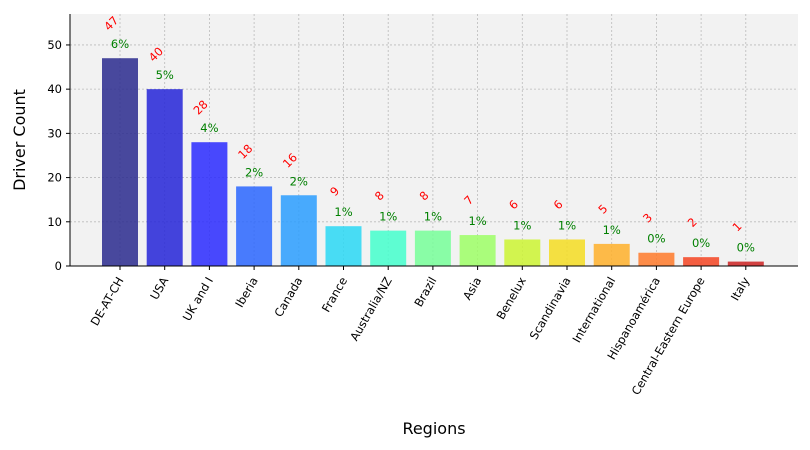 The width and height of the screenshot is (810, 450). What do you see at coordinates (593, 310) in the screenshot?
I see `x-tick-label: International` at bounding box center [593, 310].